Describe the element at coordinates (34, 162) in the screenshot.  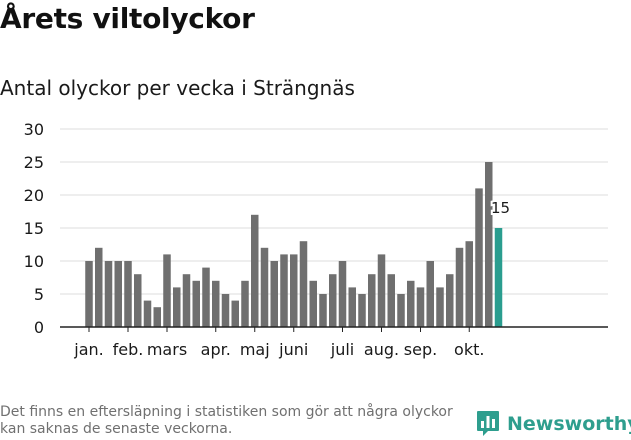
I see `y-tick-label: 25` at that location.